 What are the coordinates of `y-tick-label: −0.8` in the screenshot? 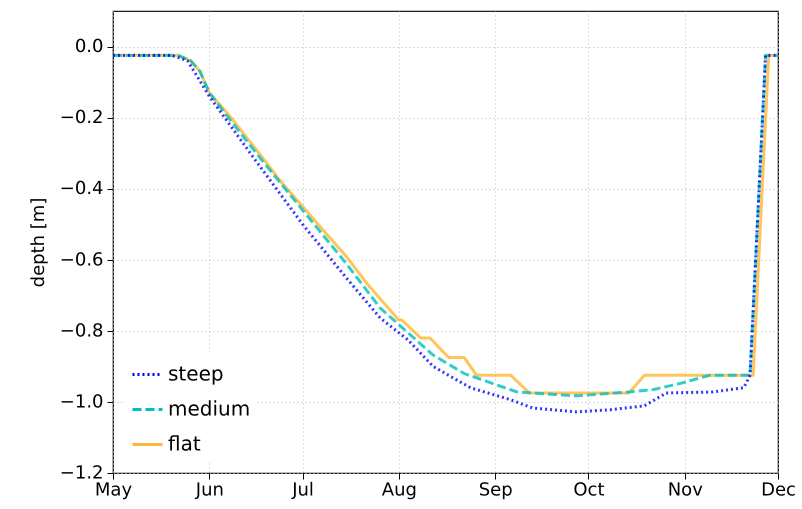 It's located at (82, 331).